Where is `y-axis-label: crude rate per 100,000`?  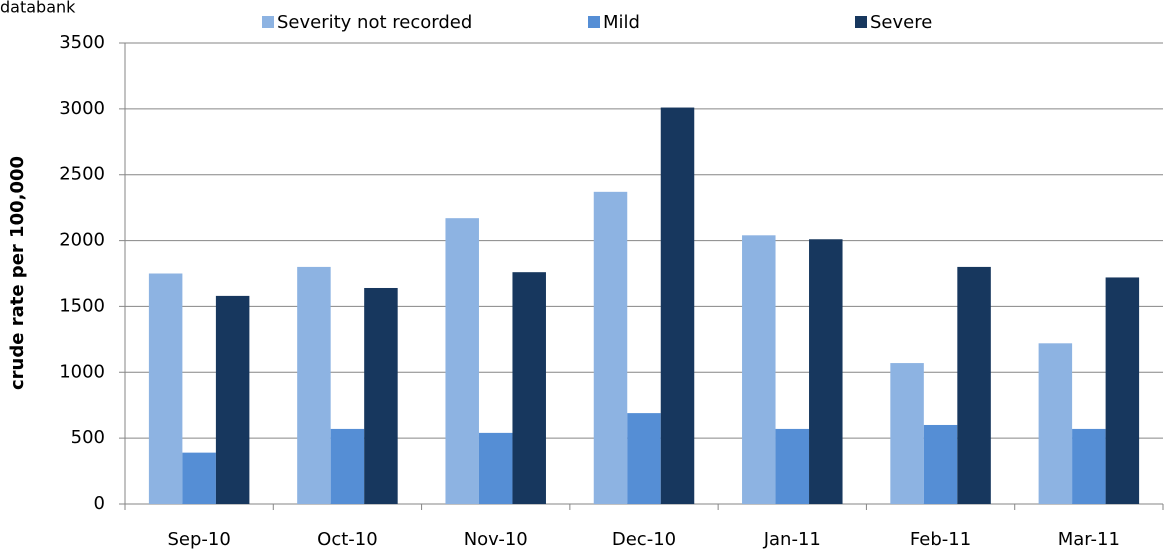
y-axis-label: crude rate per 100,000 is located at coordinates (17, 273).